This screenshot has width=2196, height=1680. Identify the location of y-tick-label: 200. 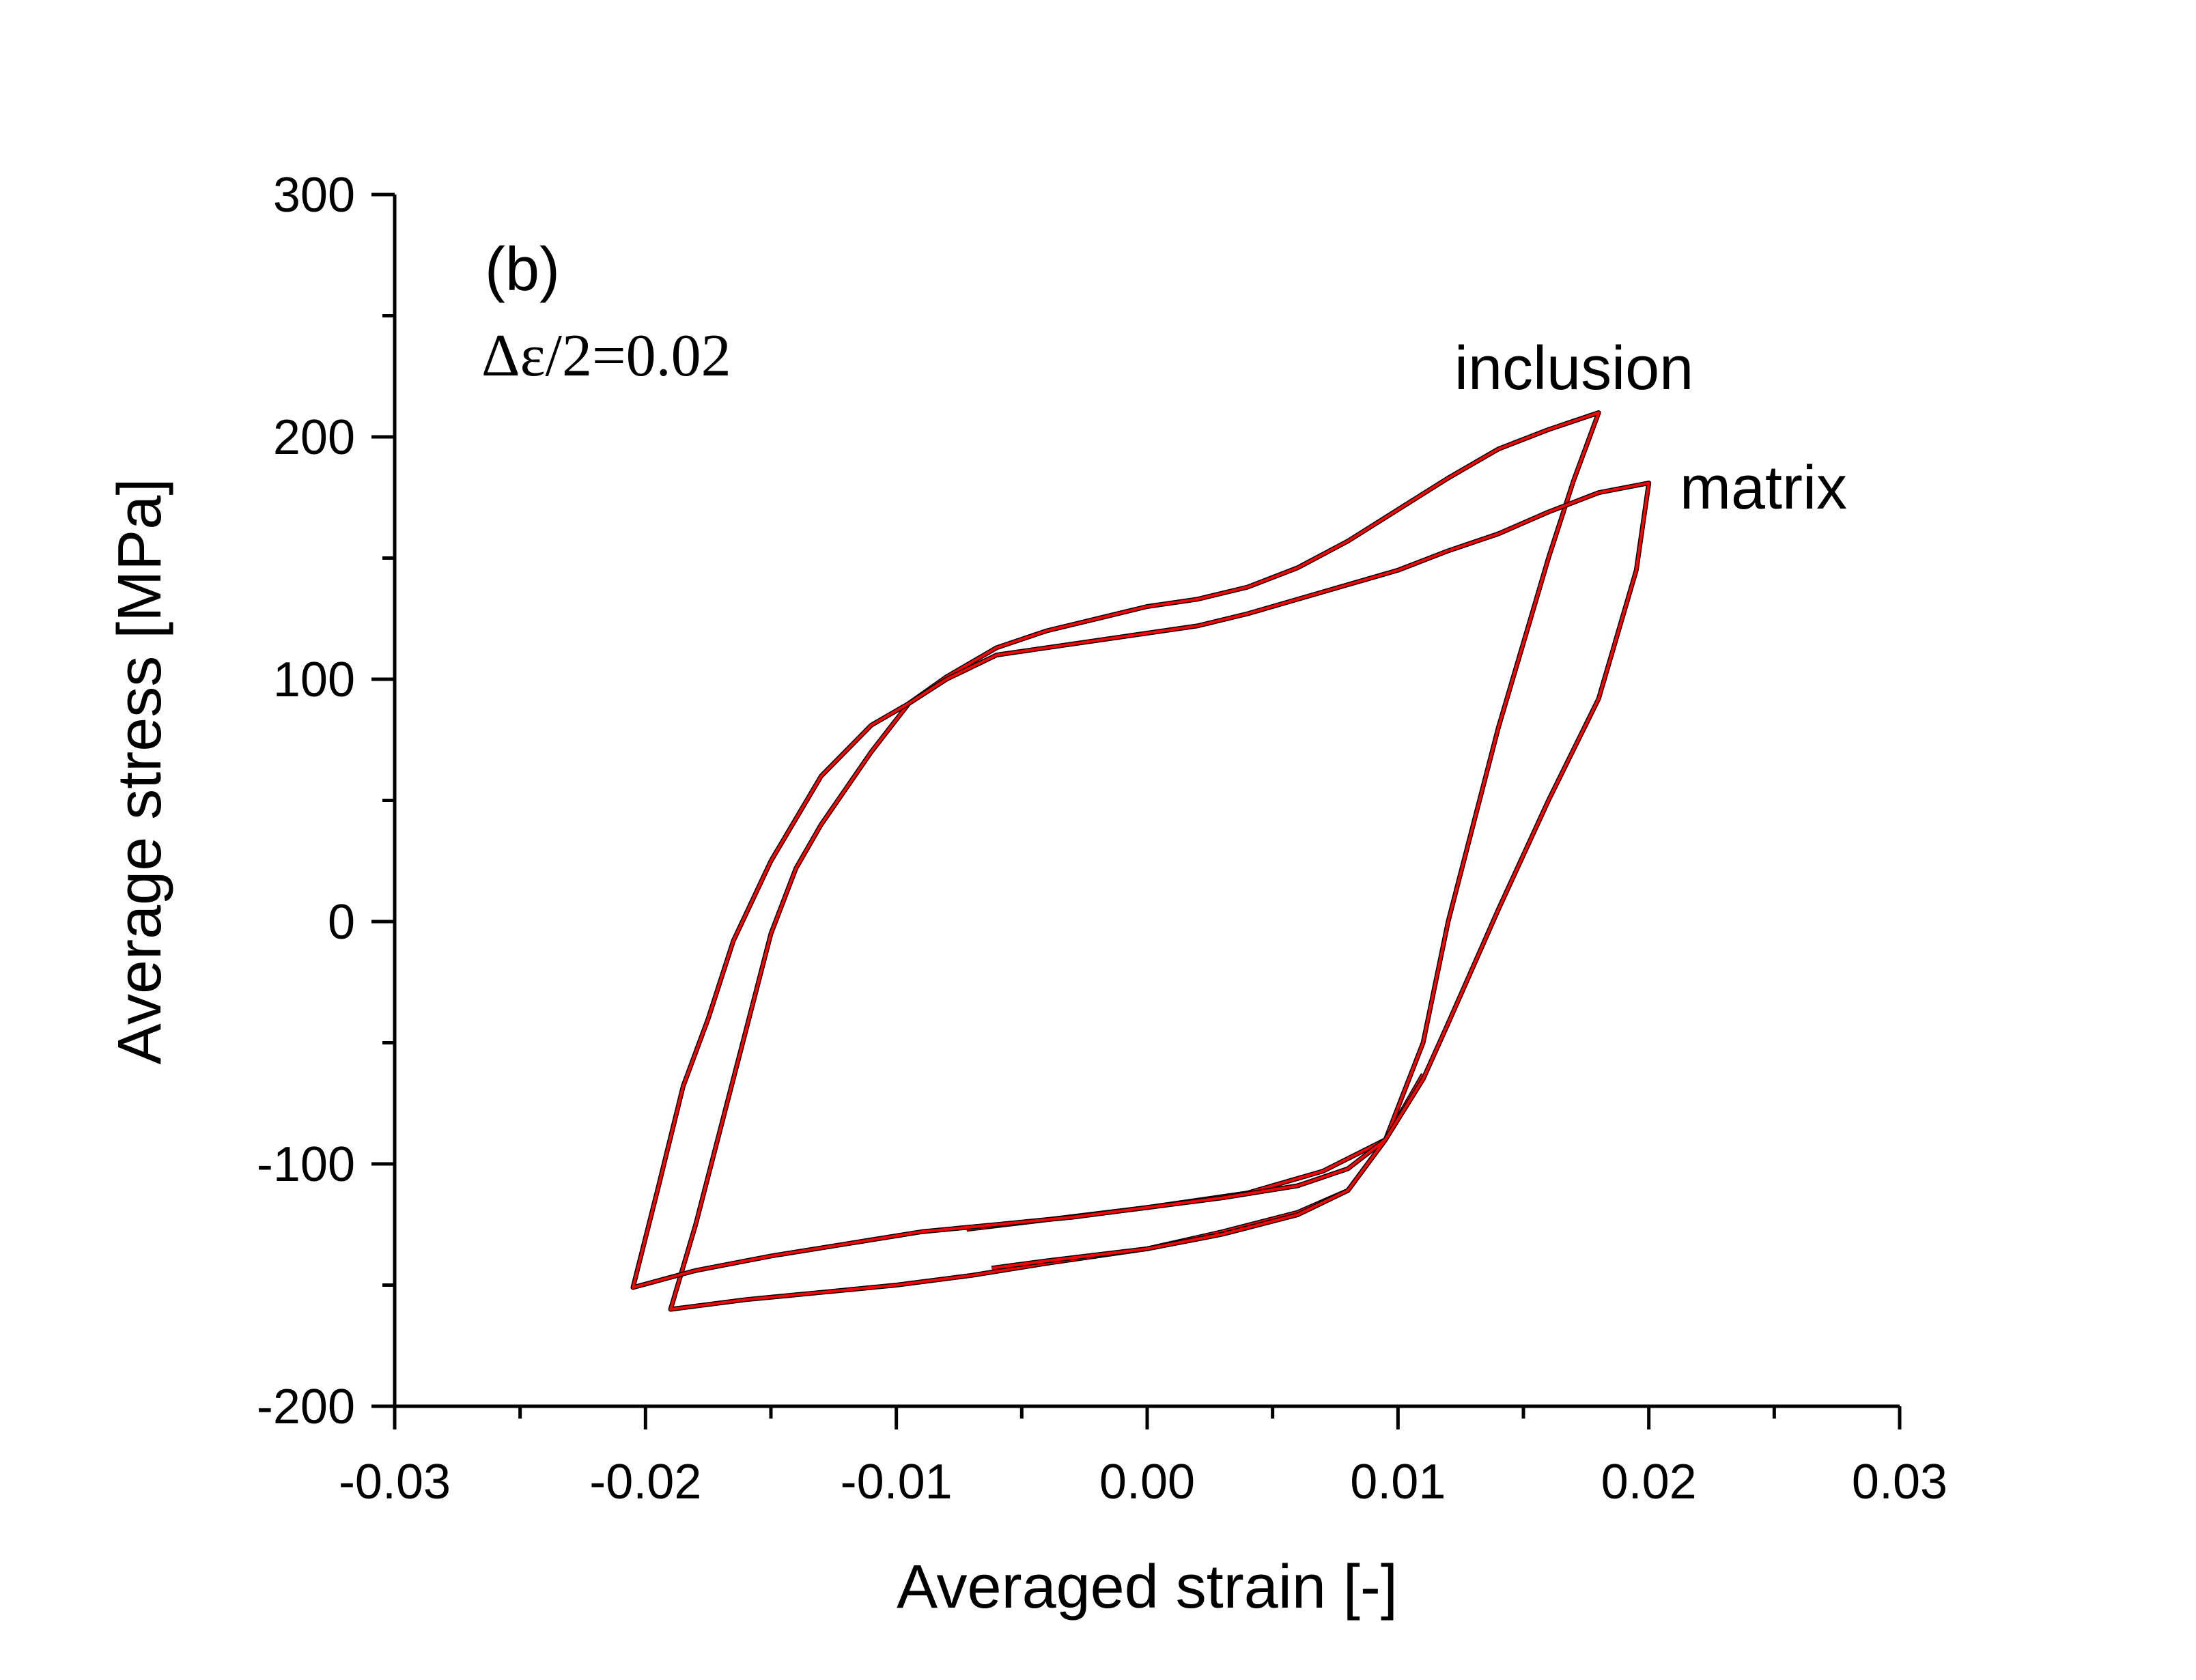
(314, 437).